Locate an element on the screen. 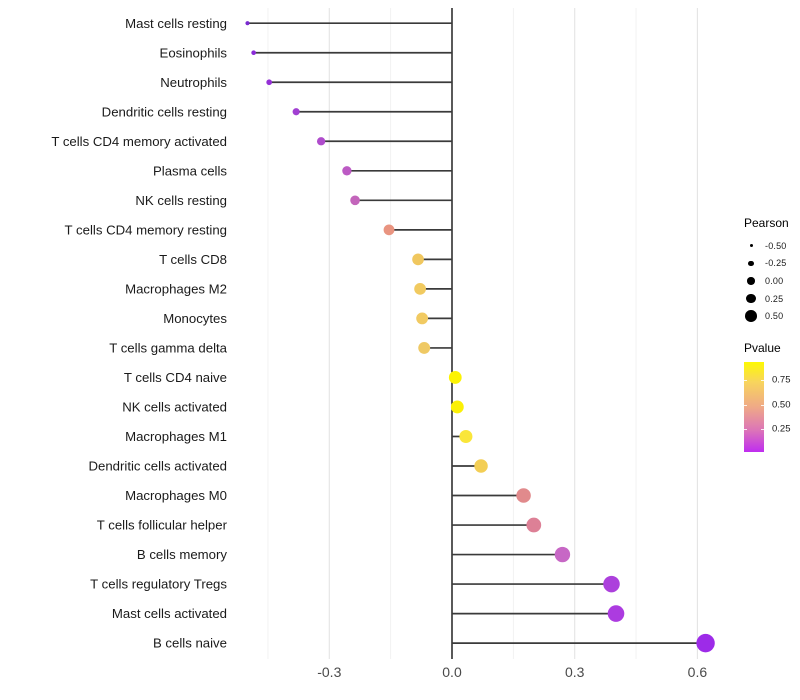  legend-size-label: 0.25 is located at coordinates (774, 298).